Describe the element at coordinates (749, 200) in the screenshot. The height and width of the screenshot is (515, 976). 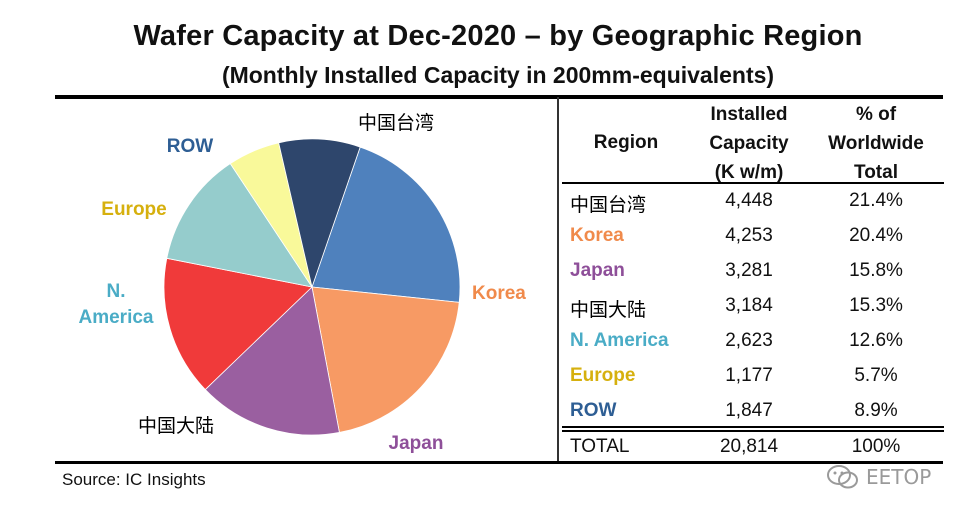
I see `row-capacity: 4,448` at that location.